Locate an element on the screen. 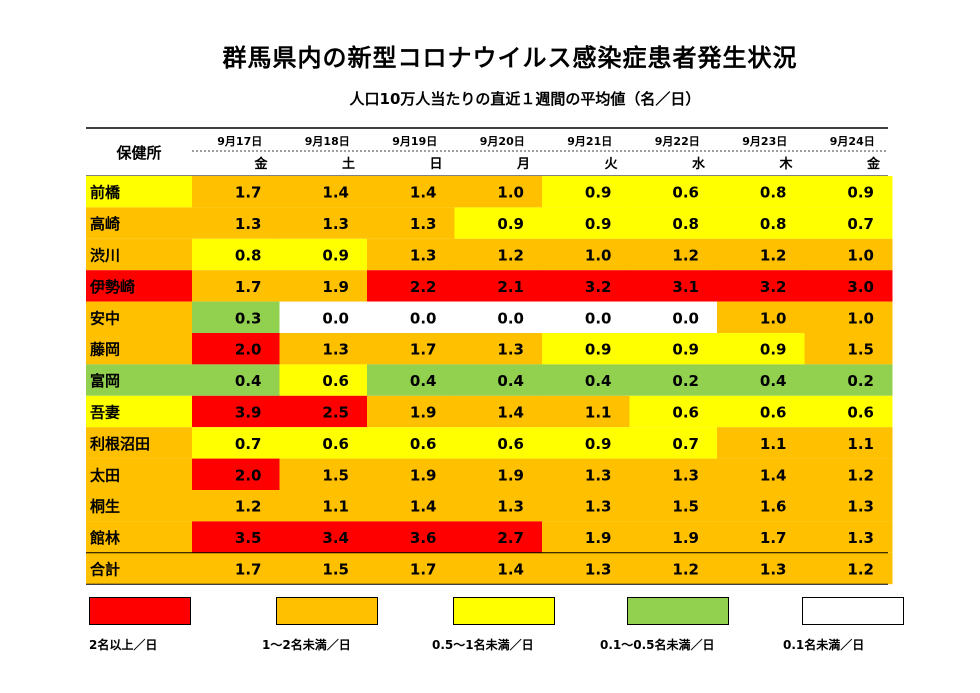 Image resolution: width=980 pixels, height=693 pixels. column-date: 9月23日 is located at coordinates (764, 141).